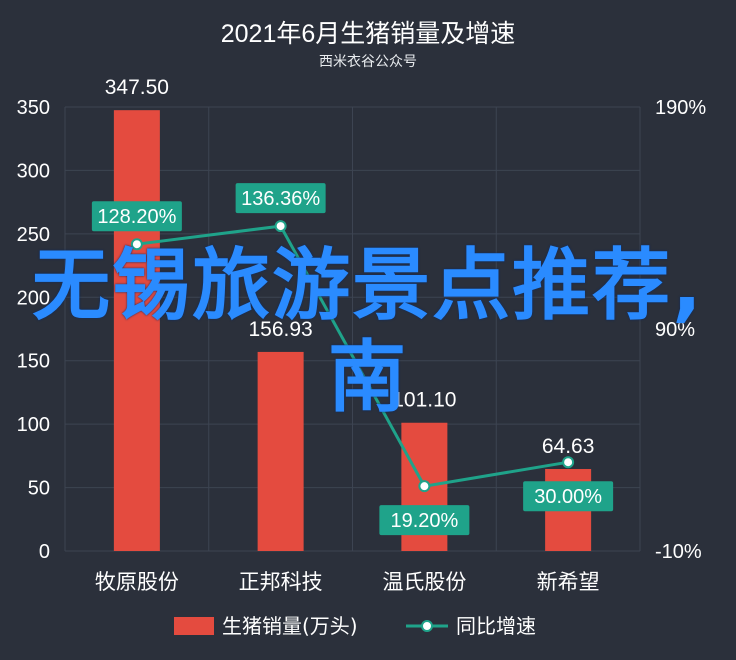 This screenshot has height=660, width=736. I want to click on legend-swatch-marker, so click(427, 626).